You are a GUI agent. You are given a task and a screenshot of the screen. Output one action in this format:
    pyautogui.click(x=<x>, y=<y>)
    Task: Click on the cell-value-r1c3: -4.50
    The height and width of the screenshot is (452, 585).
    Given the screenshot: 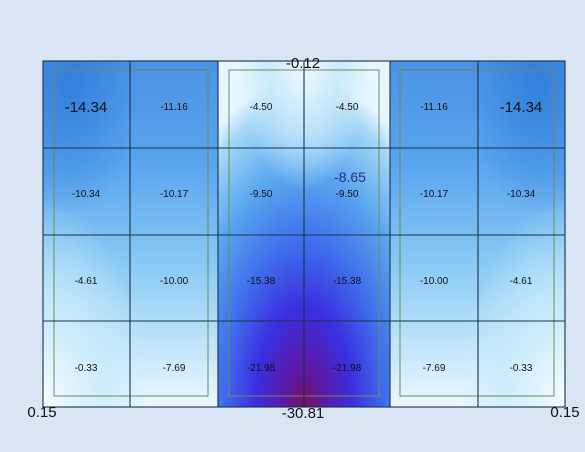 What is the action you would take?
    pyautogui.click(x=261, y=107)
    